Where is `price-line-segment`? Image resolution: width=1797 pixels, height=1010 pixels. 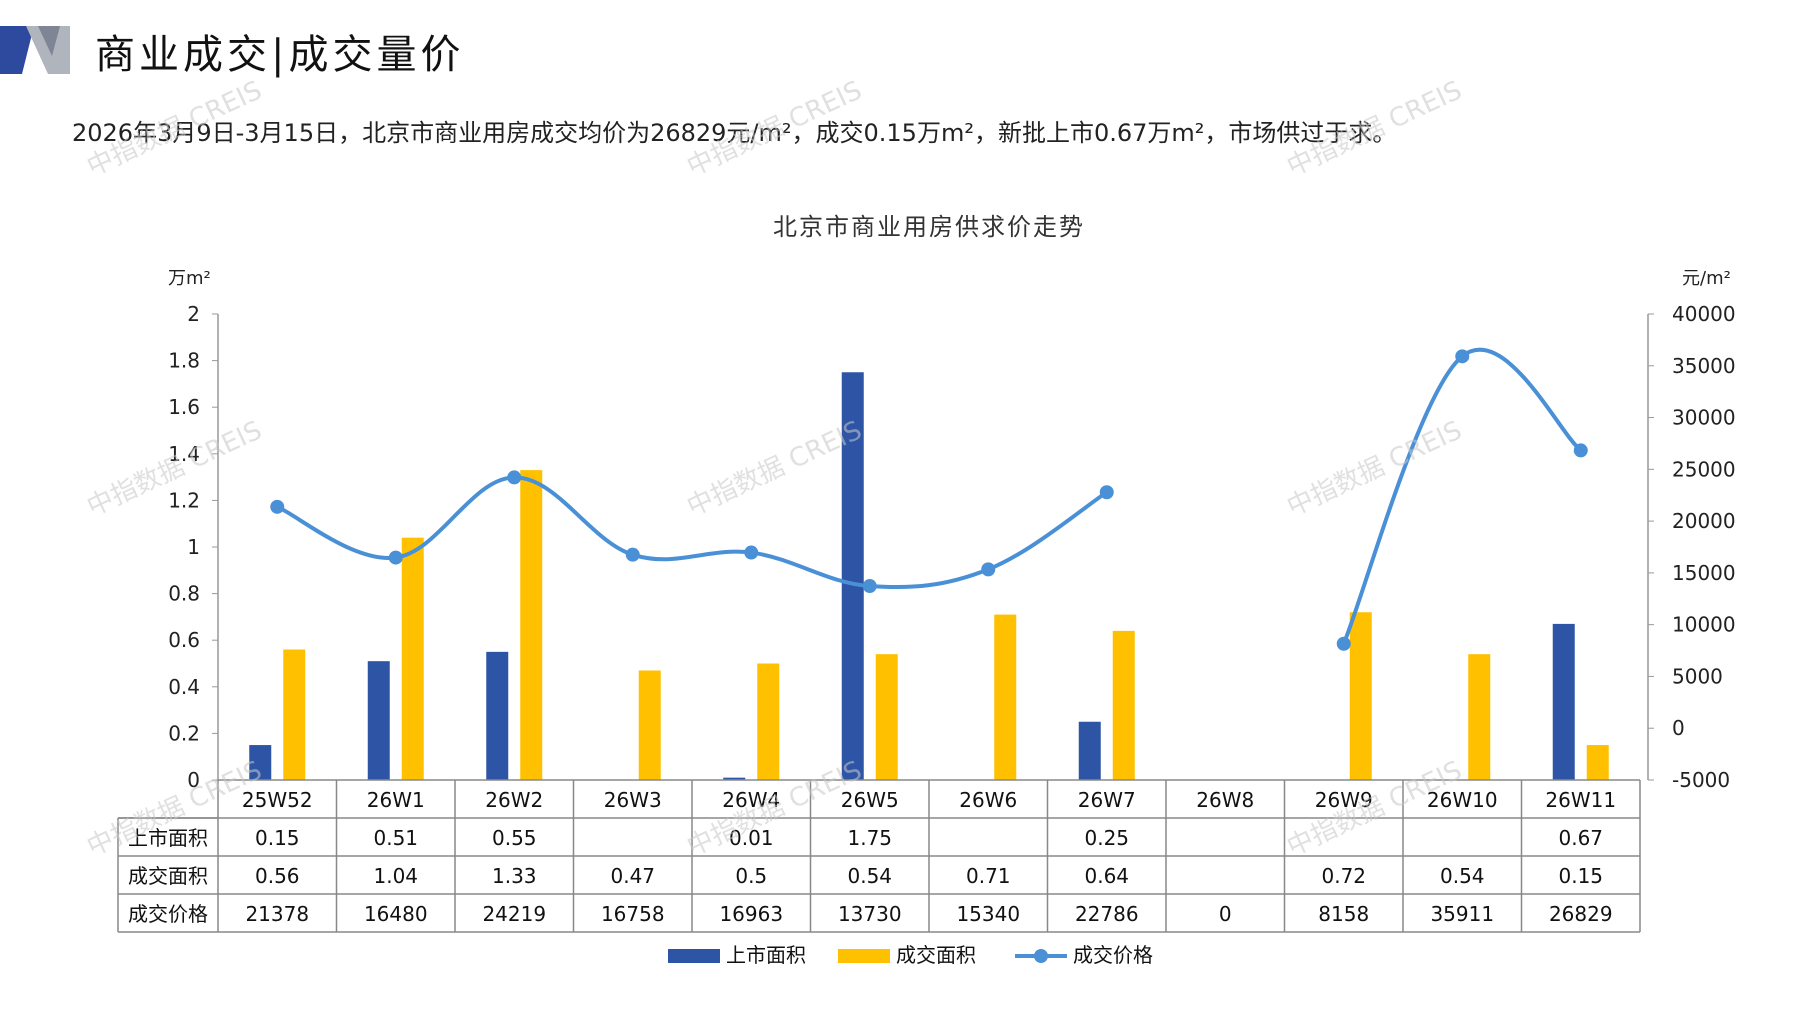 price-line-segment is located at coordinates (1462, 496).